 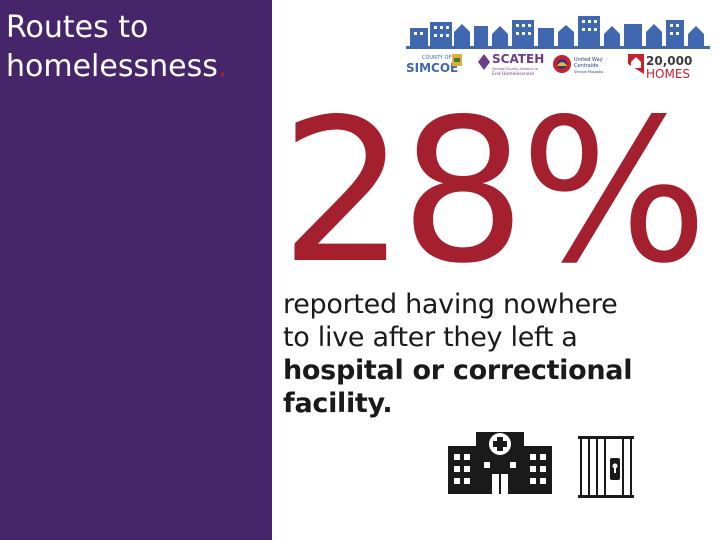 I want to click on united-way-logo: United Way Centraide Simcoe Muskoka, so click(x=578, y=64).